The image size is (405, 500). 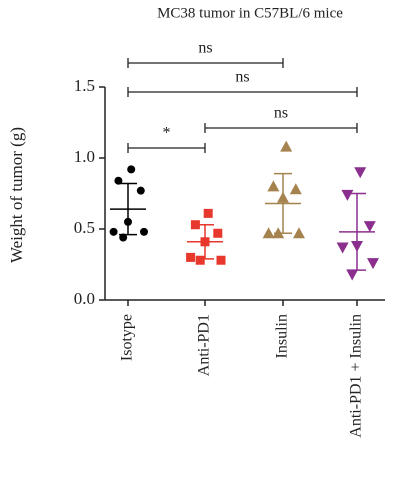 I want to click on significance-label: *, so click(x=167, y=133).